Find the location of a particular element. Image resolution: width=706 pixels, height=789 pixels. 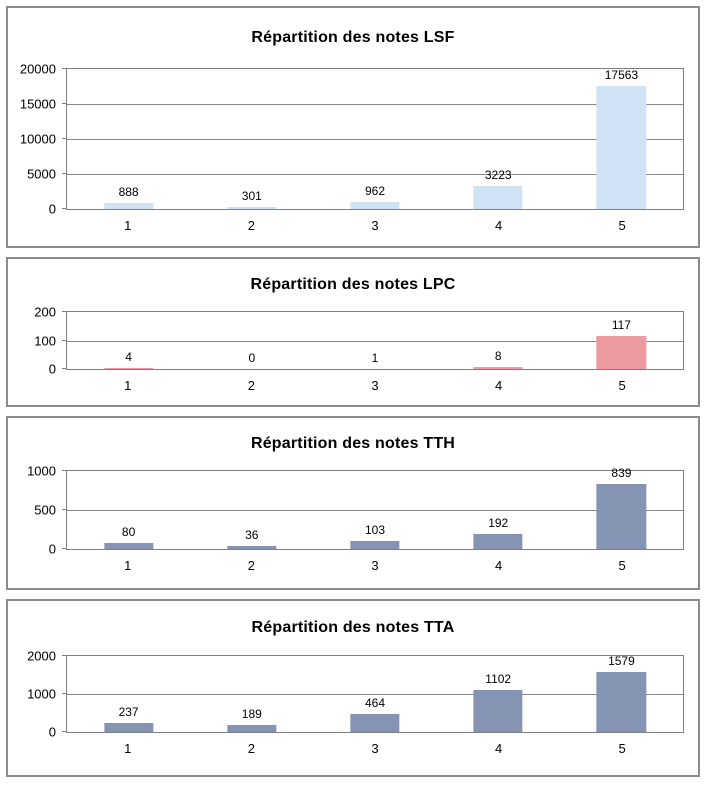

bar-slot: 301 is located at coordinates (251, 139).